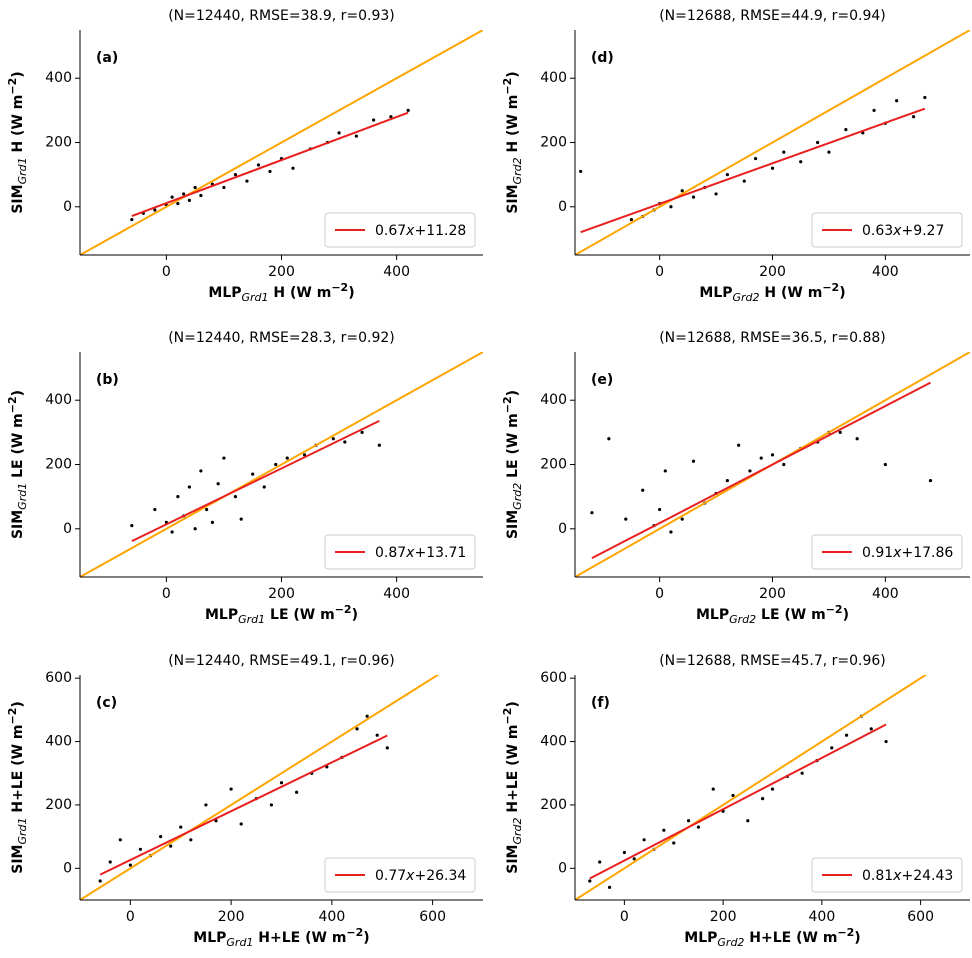  I want to click on legend-label: 0.87x+13.71, so click(420, 553).